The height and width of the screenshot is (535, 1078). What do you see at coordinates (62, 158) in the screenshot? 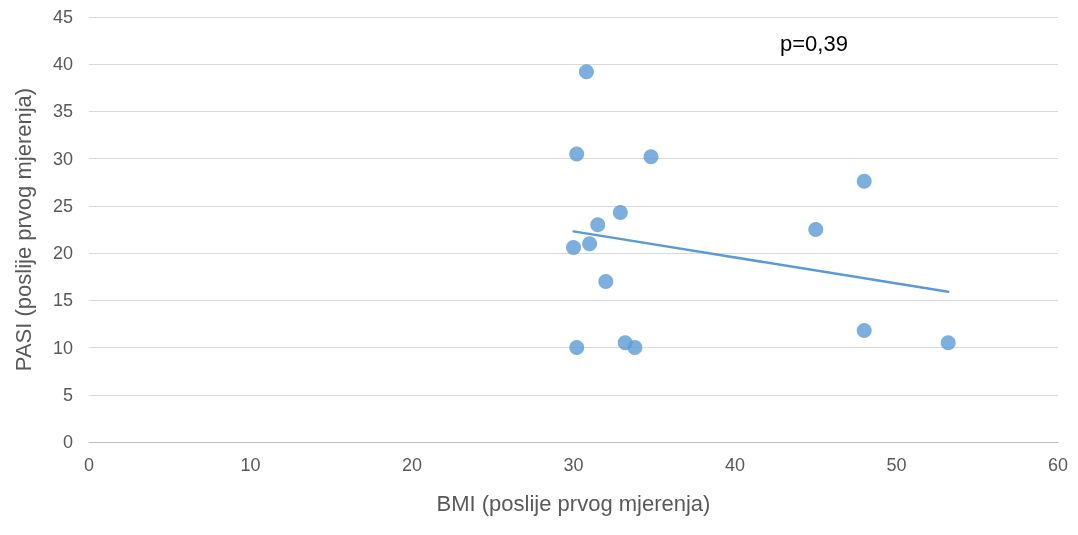
I see `y-tick-label: 30` at bounding box center [62, 158].